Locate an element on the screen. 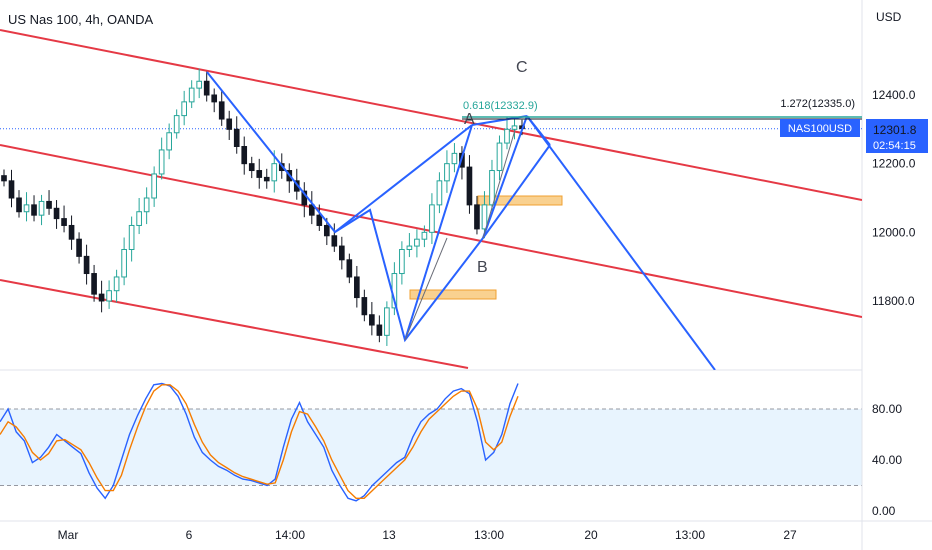 The image size is (932, 550). price-tick-label: 12200.0 is located at coordinates (894, 164).